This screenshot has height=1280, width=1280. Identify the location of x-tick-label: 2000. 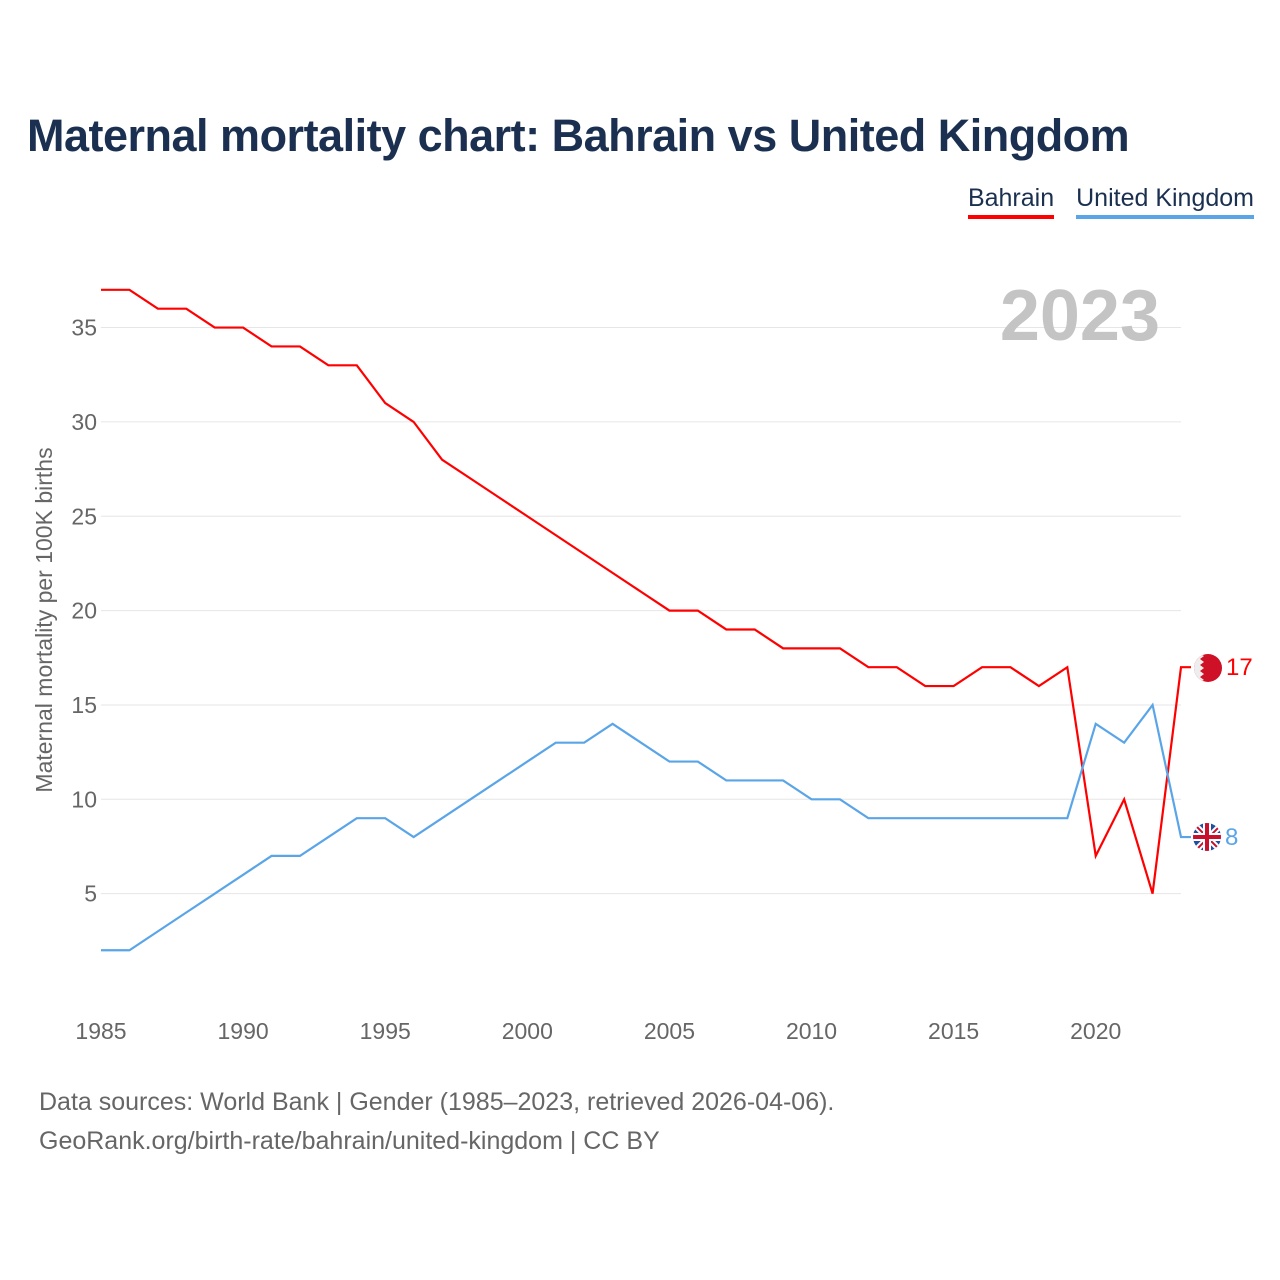
(527, 1031).